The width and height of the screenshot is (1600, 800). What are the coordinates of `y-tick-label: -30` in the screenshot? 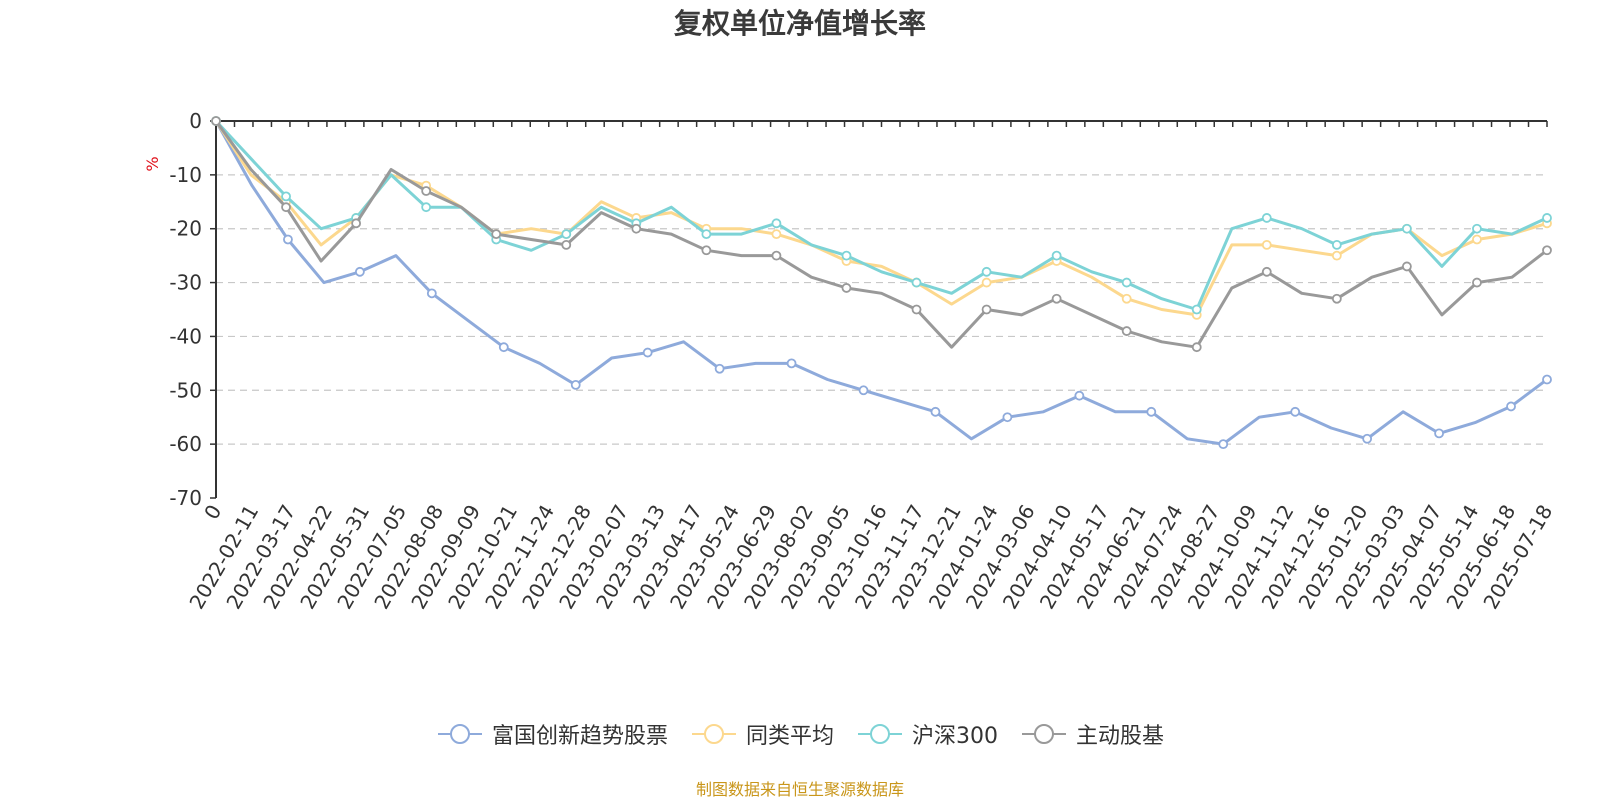 It's located at (185, 283).